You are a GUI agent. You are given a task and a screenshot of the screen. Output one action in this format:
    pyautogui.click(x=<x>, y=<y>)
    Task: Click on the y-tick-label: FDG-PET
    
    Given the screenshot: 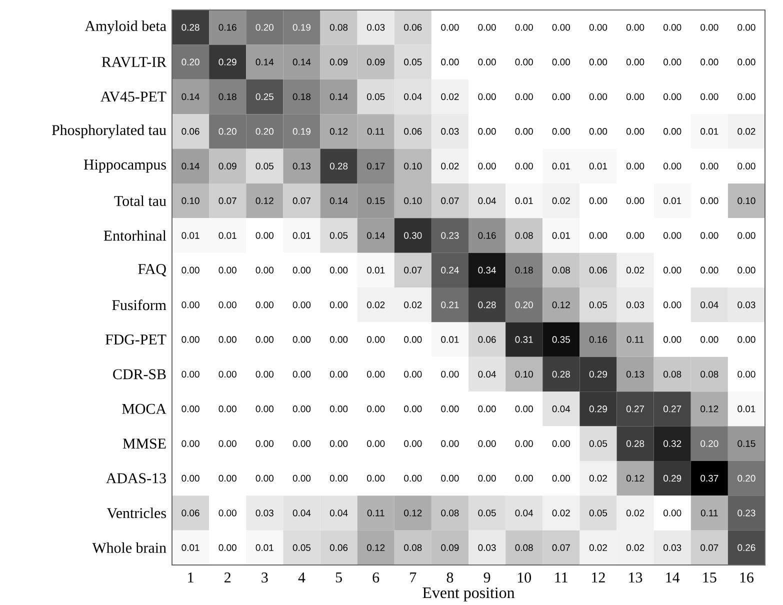 What is the action you would take?
    pyautogui.click(x=135, y=339)
    